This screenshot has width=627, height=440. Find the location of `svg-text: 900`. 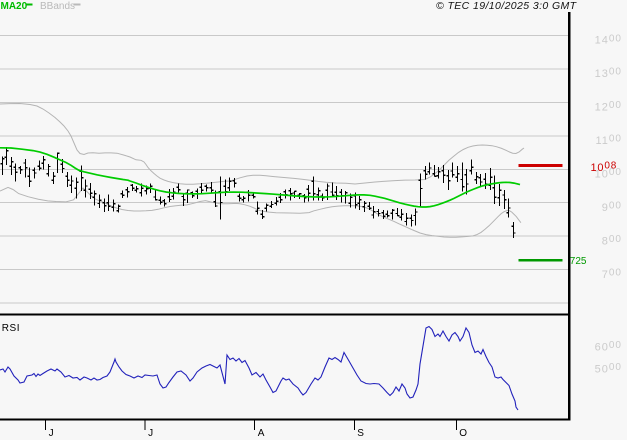

svg-text: 900 is located at coordinates (612, 207).